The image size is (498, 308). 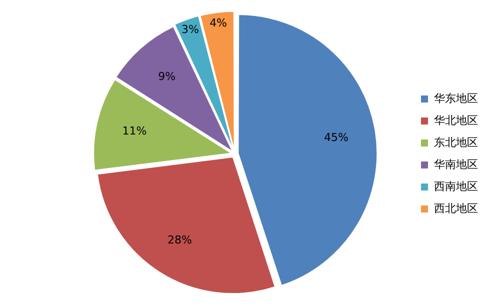 What do you see at coordinates (456, 186) in the screenshot?
I see `legend-label: 西南地区` at bounding box center [456, 186].